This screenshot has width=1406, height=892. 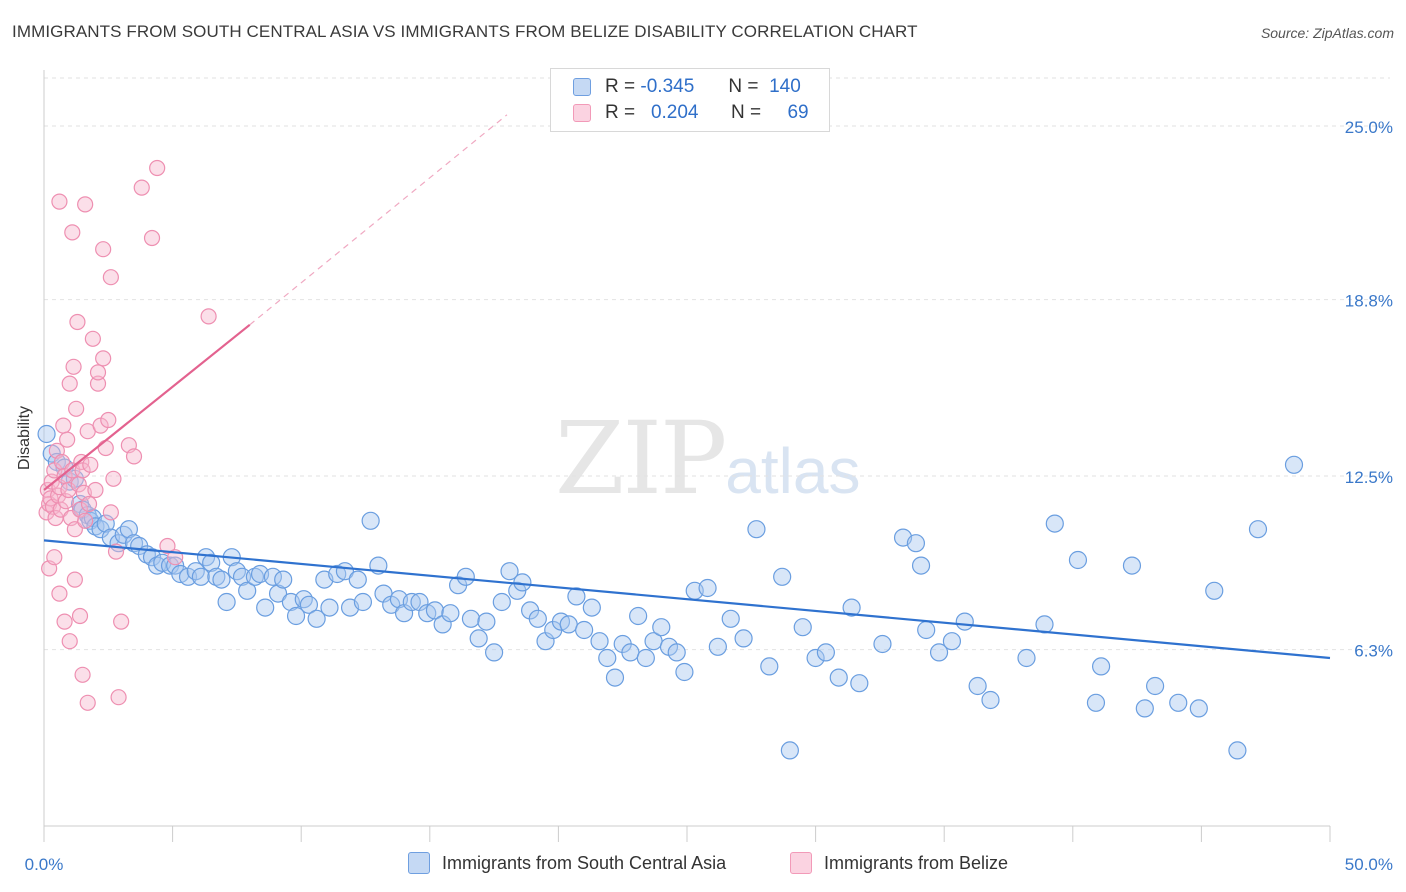 I want to click on r-value: -0.345, so click(x=667, y=86).